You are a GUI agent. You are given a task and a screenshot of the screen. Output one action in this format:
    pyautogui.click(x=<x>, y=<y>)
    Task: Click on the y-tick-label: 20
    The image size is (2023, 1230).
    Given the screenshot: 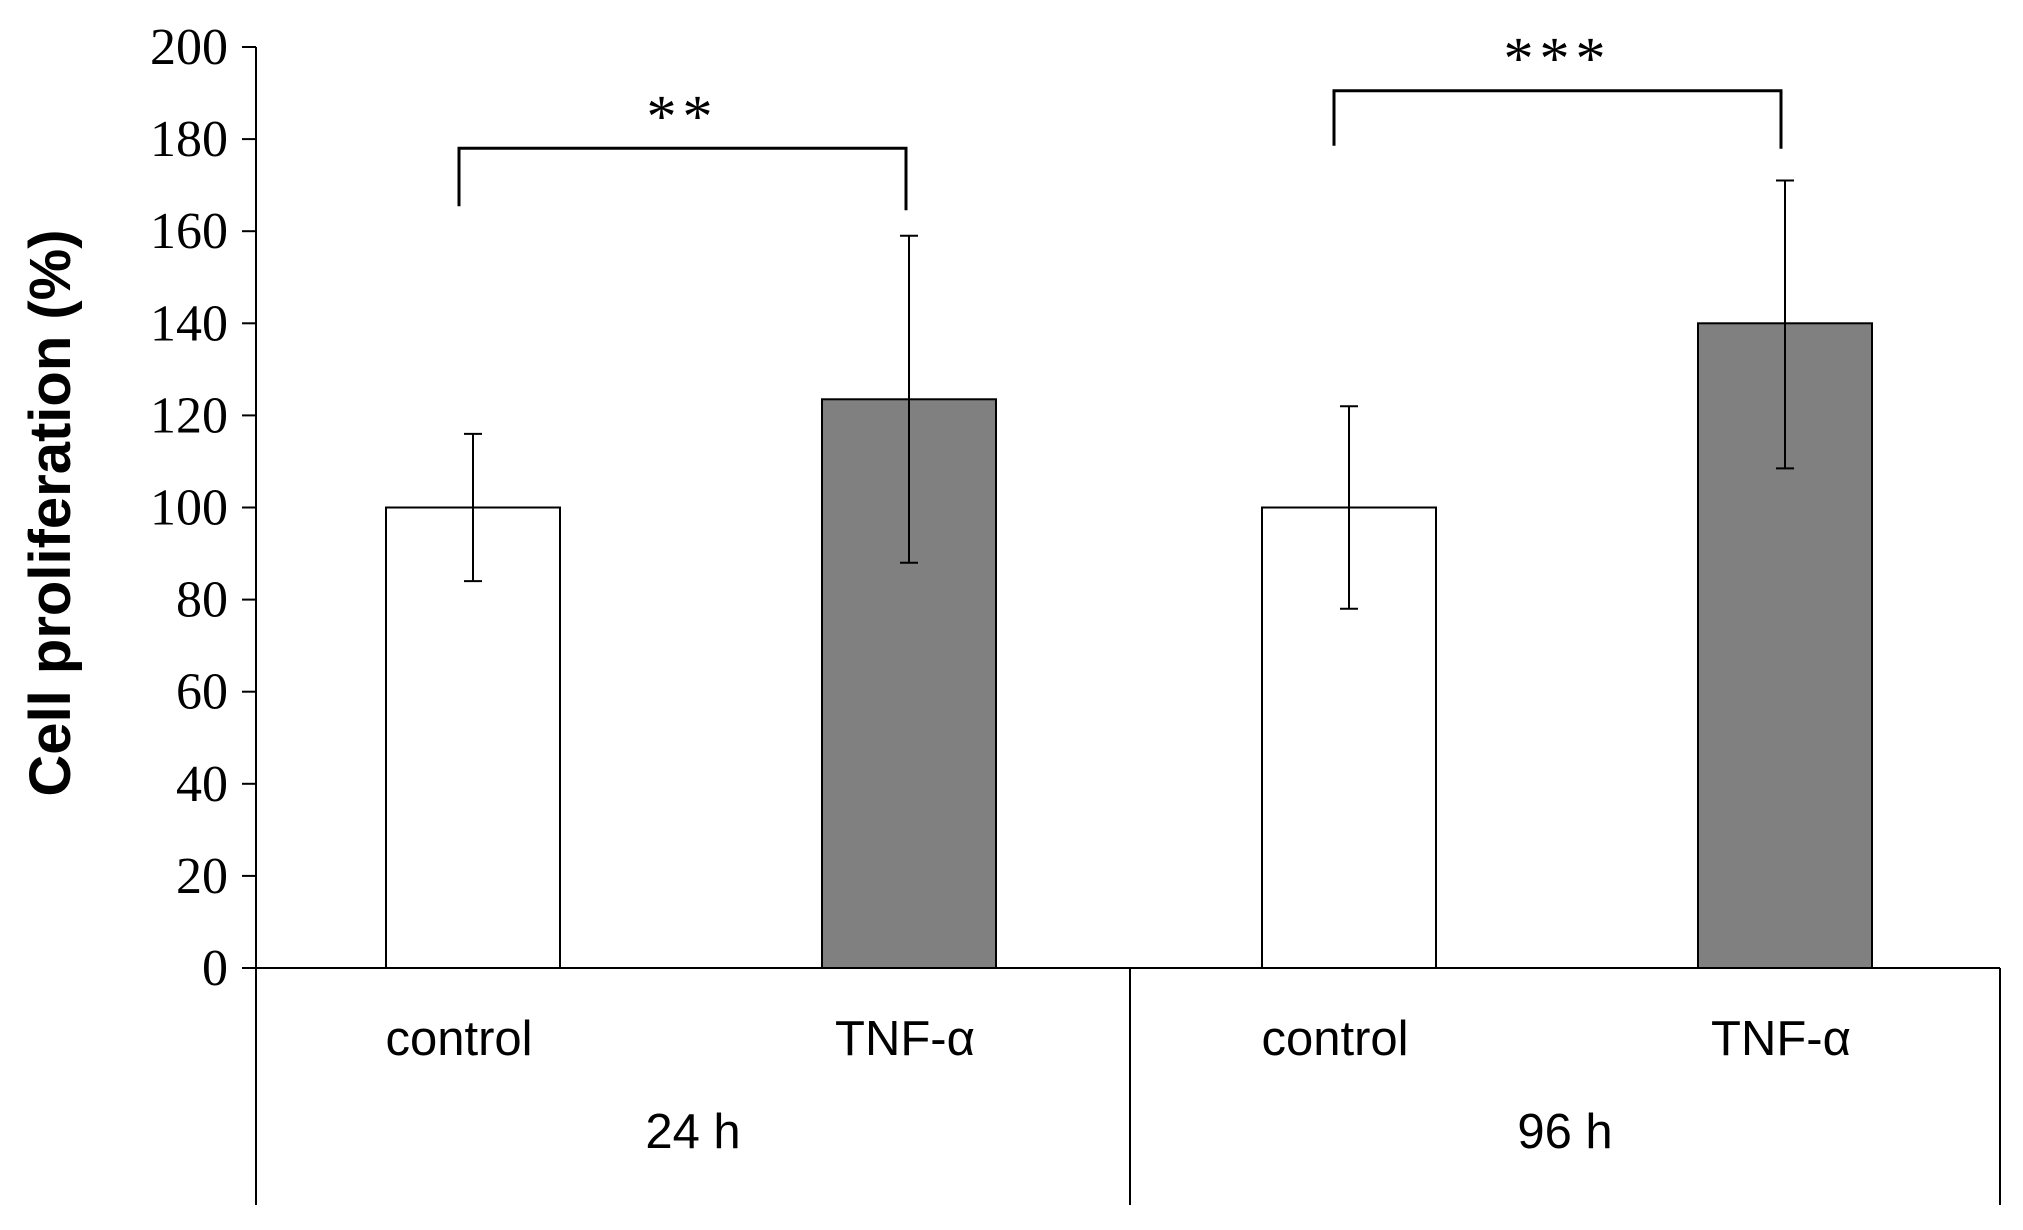 What is the action you would take?
    pyautogui.click(x=202, y=876)
    